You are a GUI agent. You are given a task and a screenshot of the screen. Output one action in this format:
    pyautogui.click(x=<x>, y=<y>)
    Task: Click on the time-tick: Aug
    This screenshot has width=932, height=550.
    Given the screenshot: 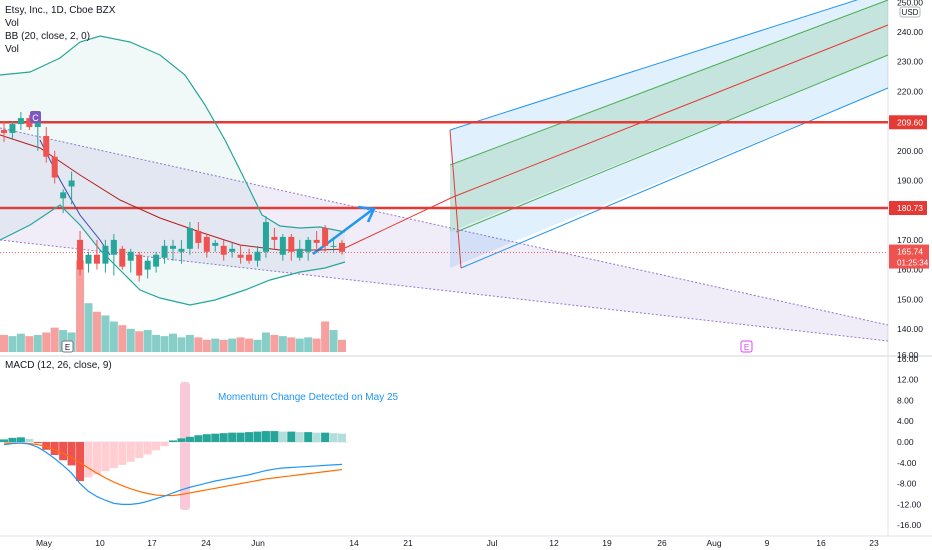 What is the action you would take?
    pyautogui.click(x=713, y=543)
    